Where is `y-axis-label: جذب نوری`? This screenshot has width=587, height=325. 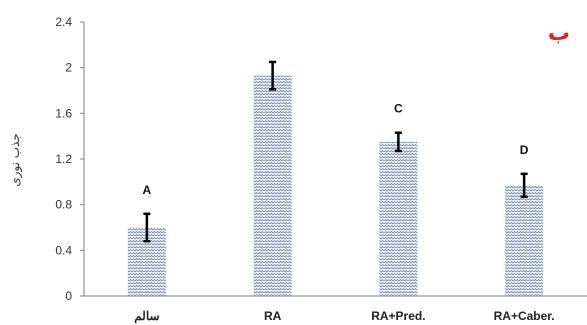
y-axis-label: جذب نوری is located at coordinates (15, 160).